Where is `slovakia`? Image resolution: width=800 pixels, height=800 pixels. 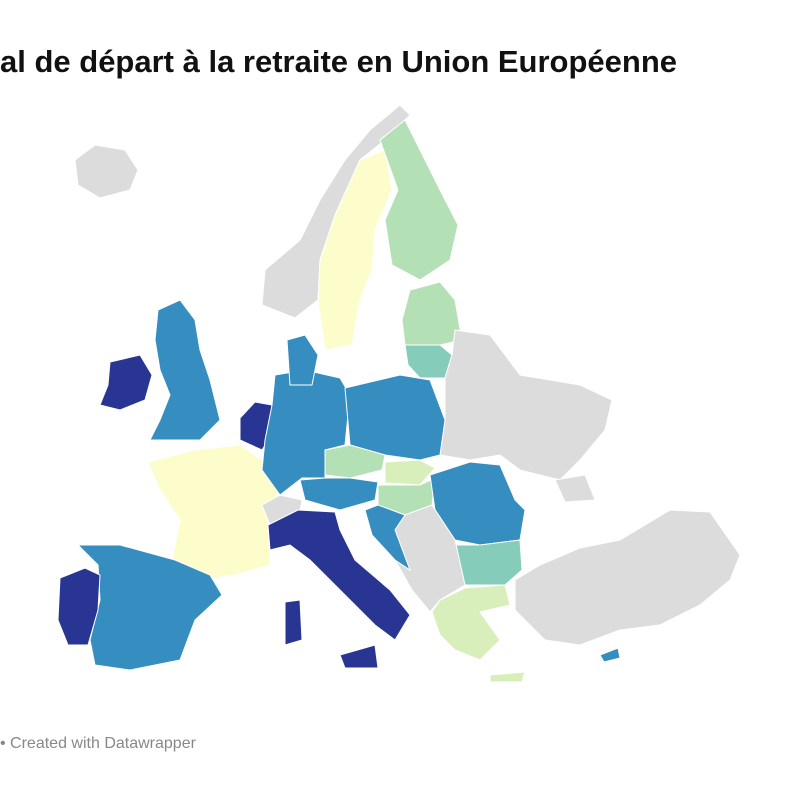 slovakia is located at coordinates (410, 472).